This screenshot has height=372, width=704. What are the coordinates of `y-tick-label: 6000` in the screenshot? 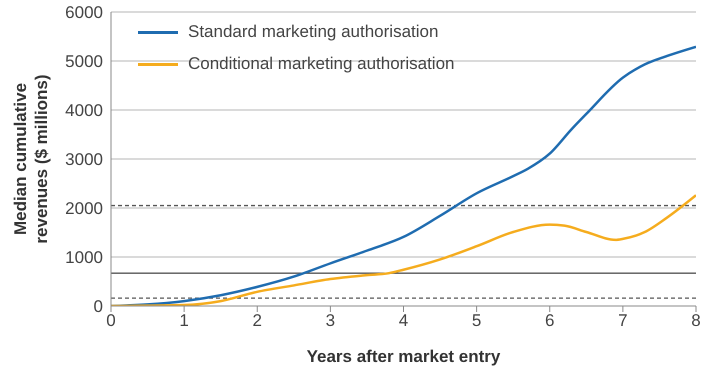 It's located at (84, 12).